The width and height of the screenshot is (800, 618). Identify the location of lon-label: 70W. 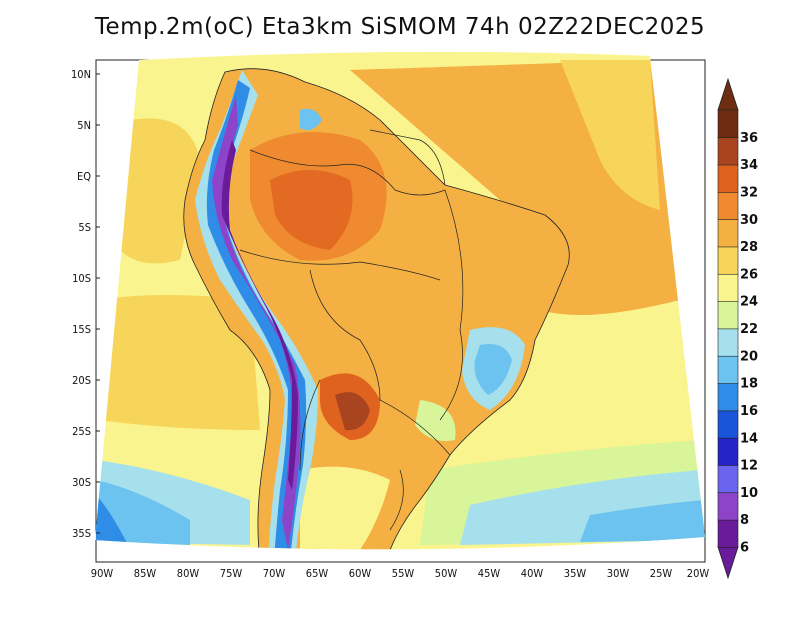
(274, 573).